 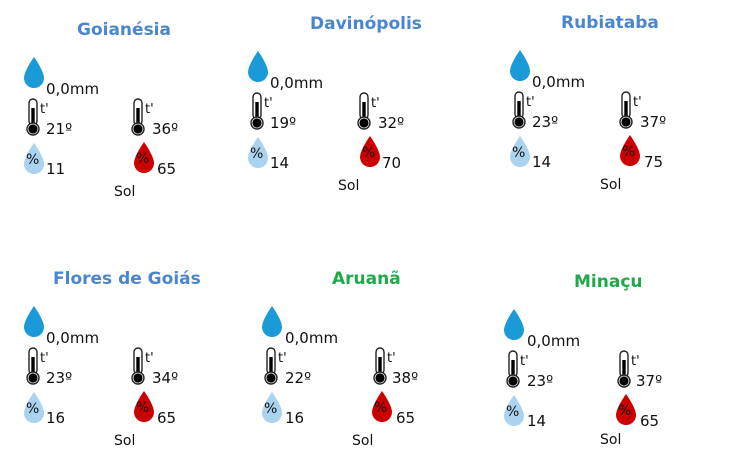 What do you see at coordinates (597, 352) in the screenshot?
I see `city-card-minacu: Minaçu 0,0mm t' 23º t' 37º % 14 % 65 Sol` at bounding box center [597, 352].